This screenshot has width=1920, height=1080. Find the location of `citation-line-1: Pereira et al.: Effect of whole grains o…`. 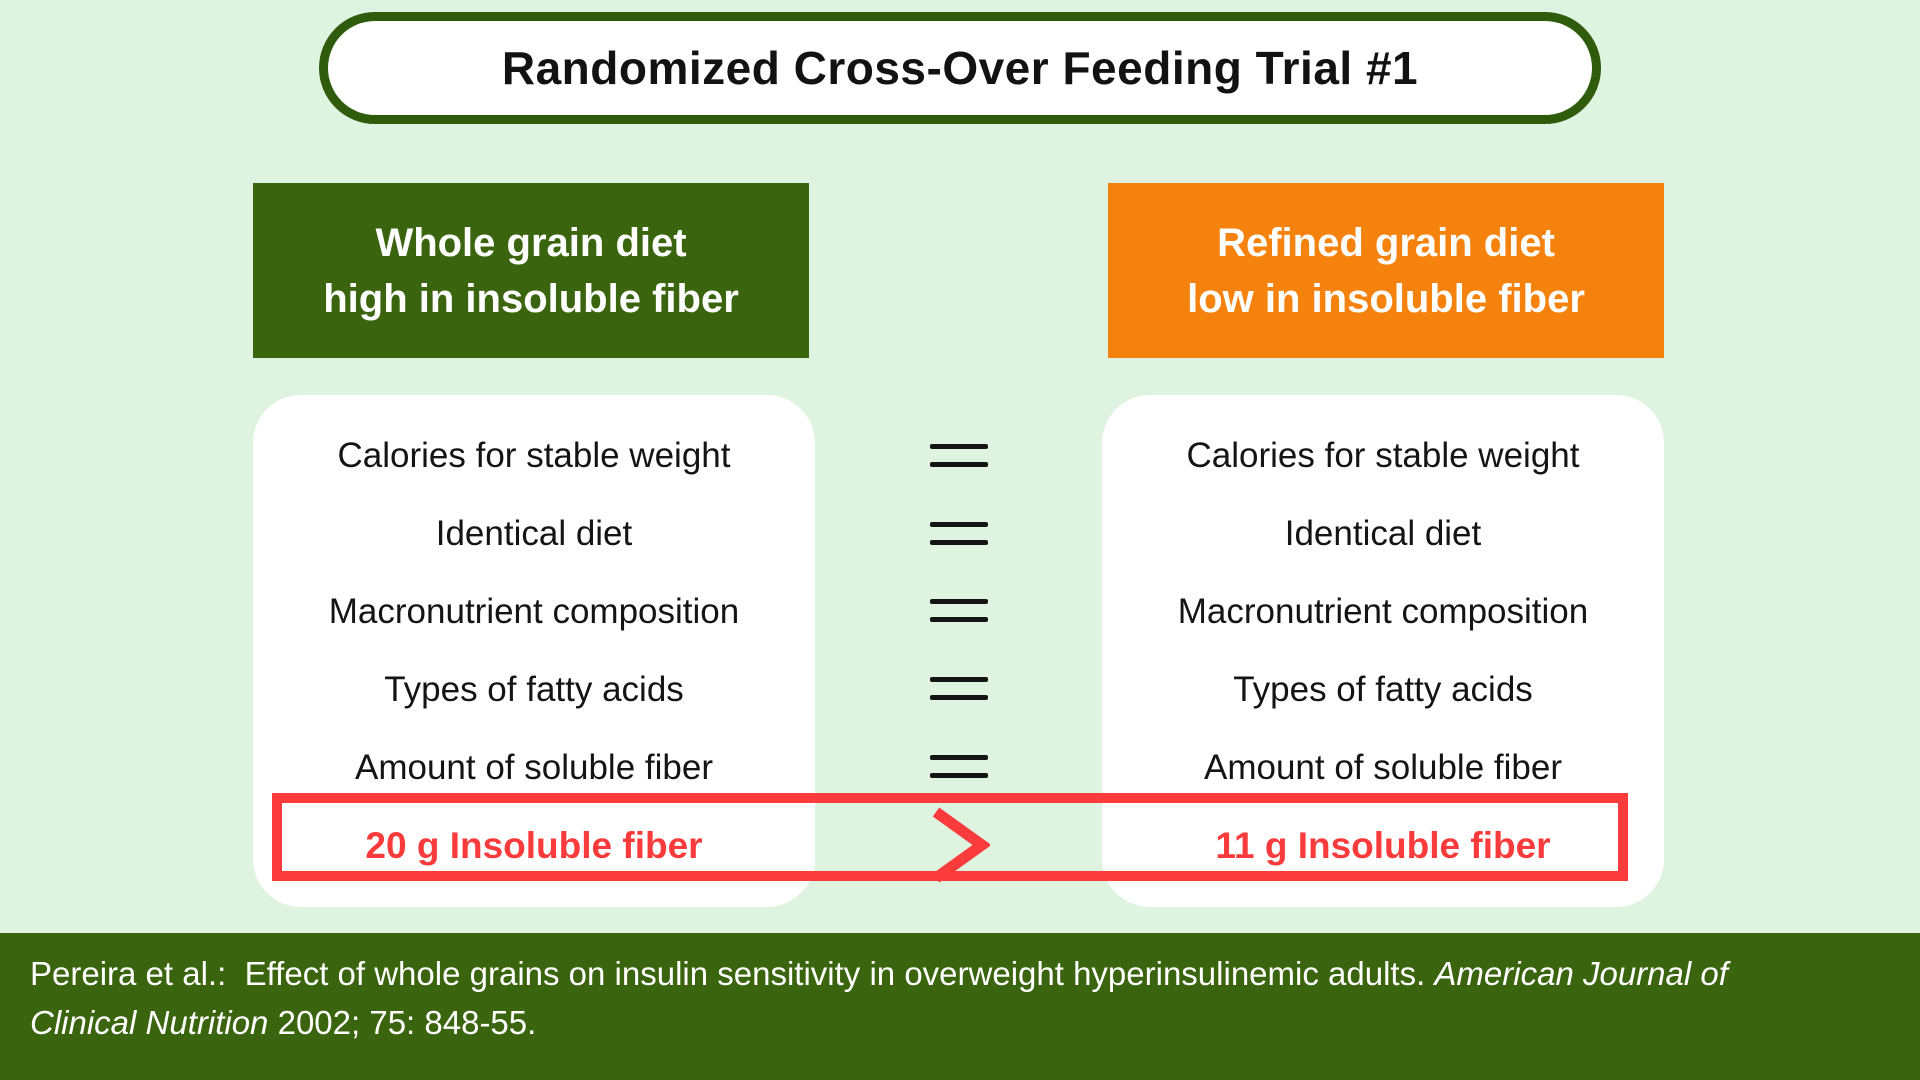

citation-line-1: Pereira et al.: Effect of whole grains o… is located at coordinates (960, 973).